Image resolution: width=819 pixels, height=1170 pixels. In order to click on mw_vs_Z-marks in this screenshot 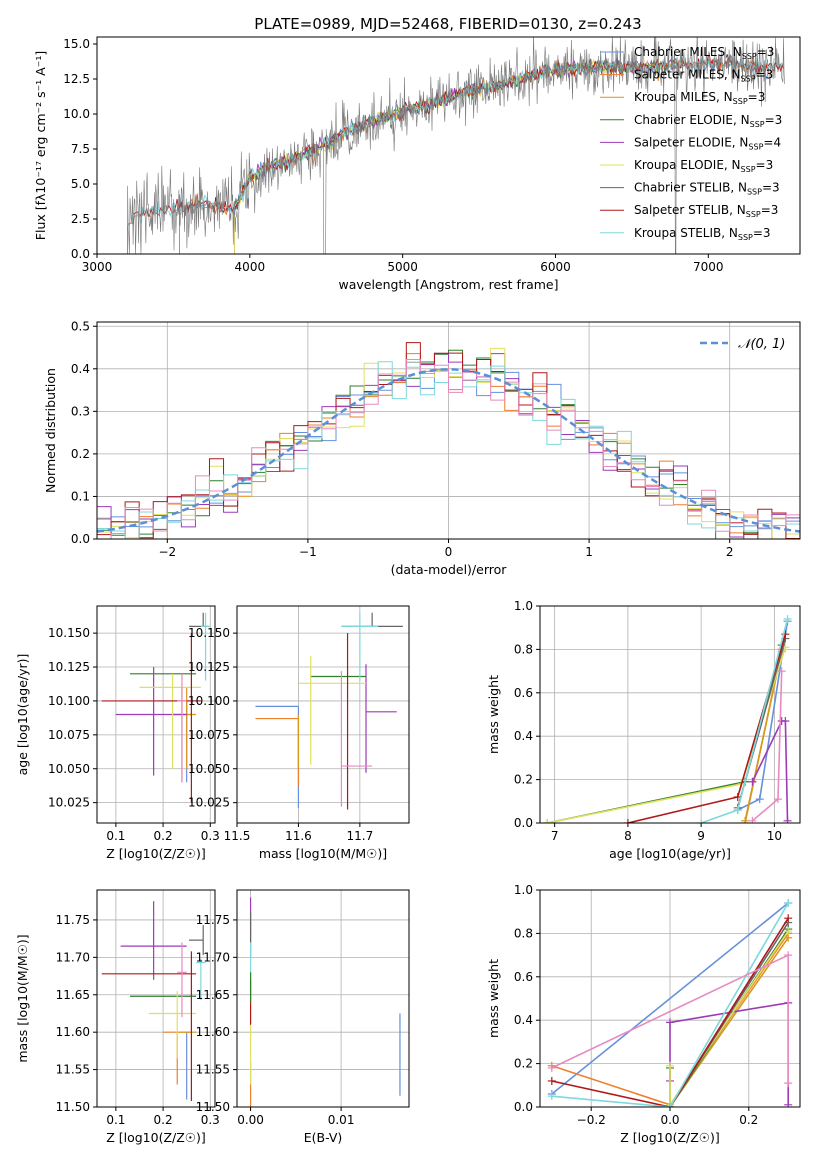, I will do `click(670, 1003)`.